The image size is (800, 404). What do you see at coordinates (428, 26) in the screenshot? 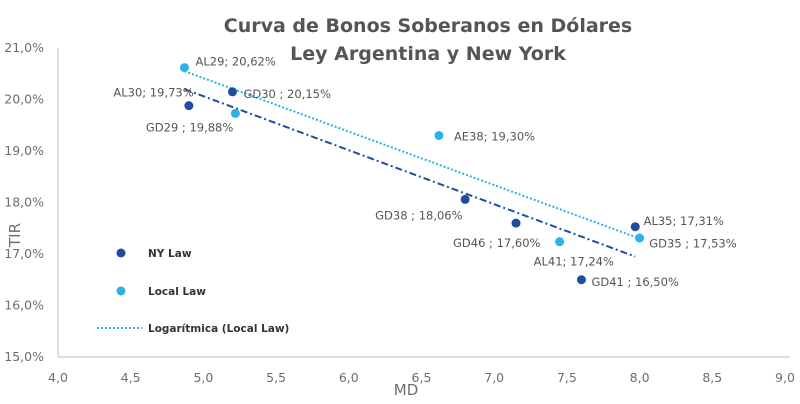
I see `chart-title-line-1: Curva de Bonos Soberanos en Dólares` at bounding box center [428, 26].